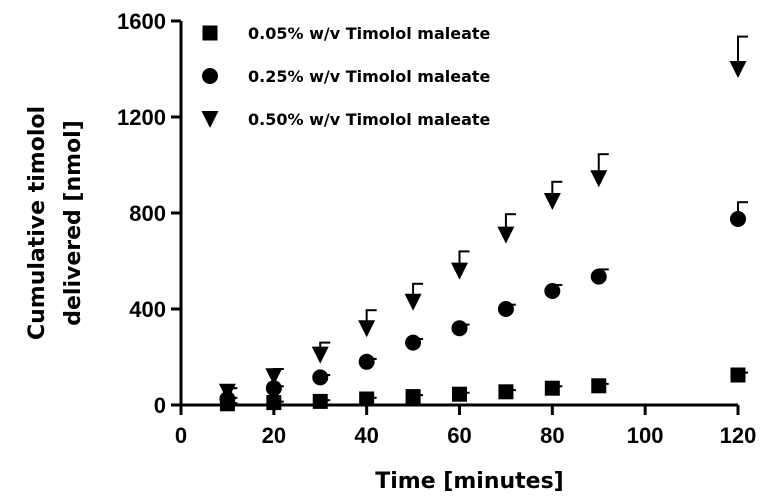 This screenshot has height=504, width=762. Describe the element at coordinates (366, 435) in the screenshot. I see `x-tick-label: 40` at that location.